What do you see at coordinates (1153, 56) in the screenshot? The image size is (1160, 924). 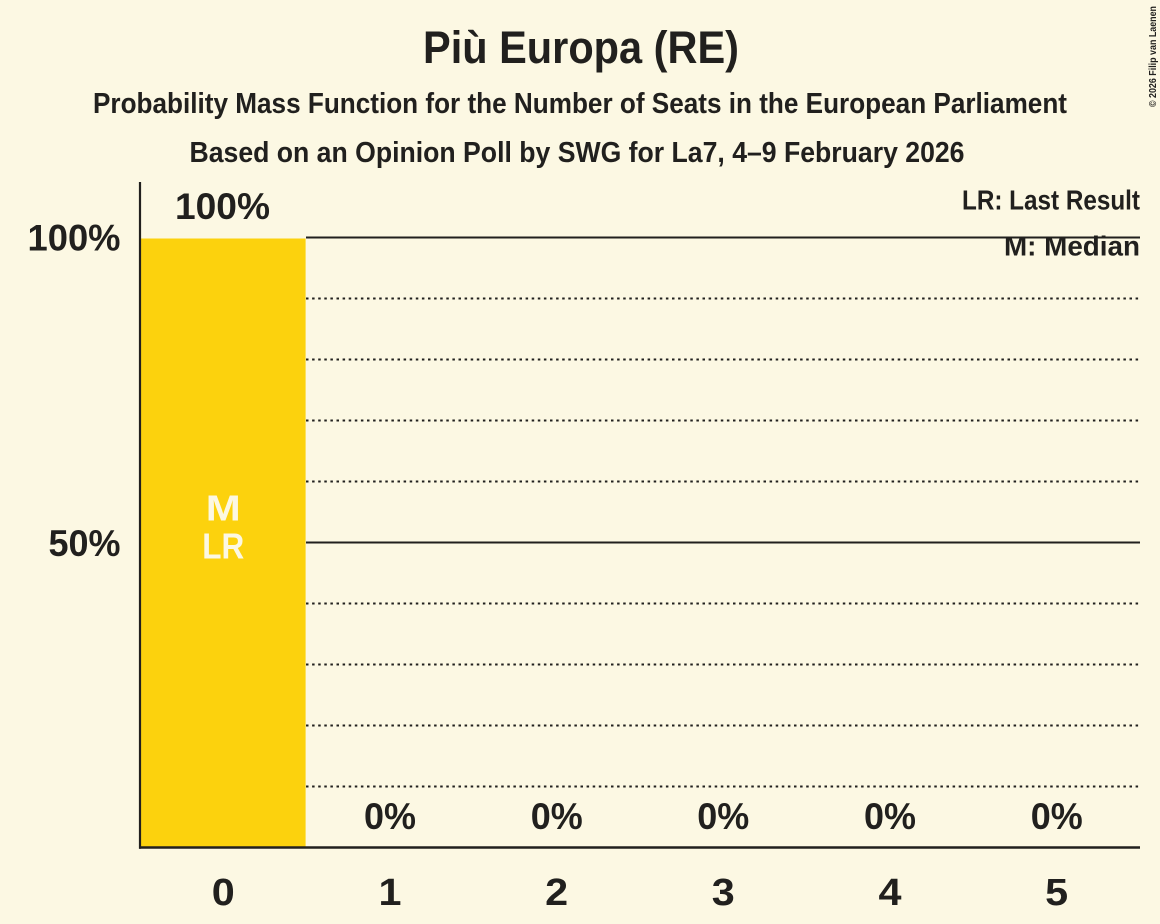 I see `svg-text: © 2026 Filip van Laenen` at bounding box center [1153, 56].